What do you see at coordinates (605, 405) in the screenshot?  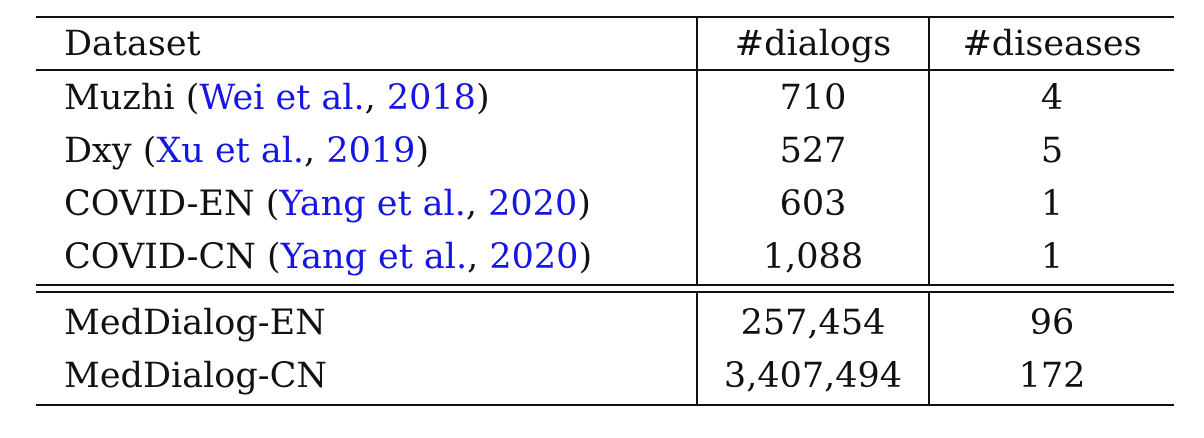 I see `bottom-rule` at bounding box center [605, 405].